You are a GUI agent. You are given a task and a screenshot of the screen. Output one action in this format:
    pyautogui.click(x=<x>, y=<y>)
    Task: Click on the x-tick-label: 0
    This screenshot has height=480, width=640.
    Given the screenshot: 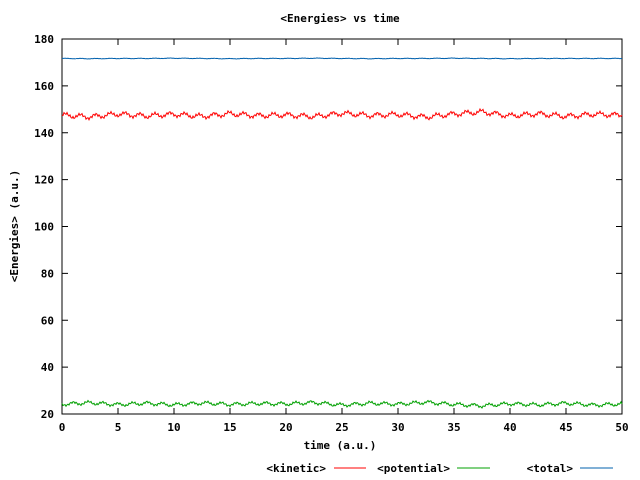 What is the action you would take?
    pyautogui.click(x=62, y=427)
    